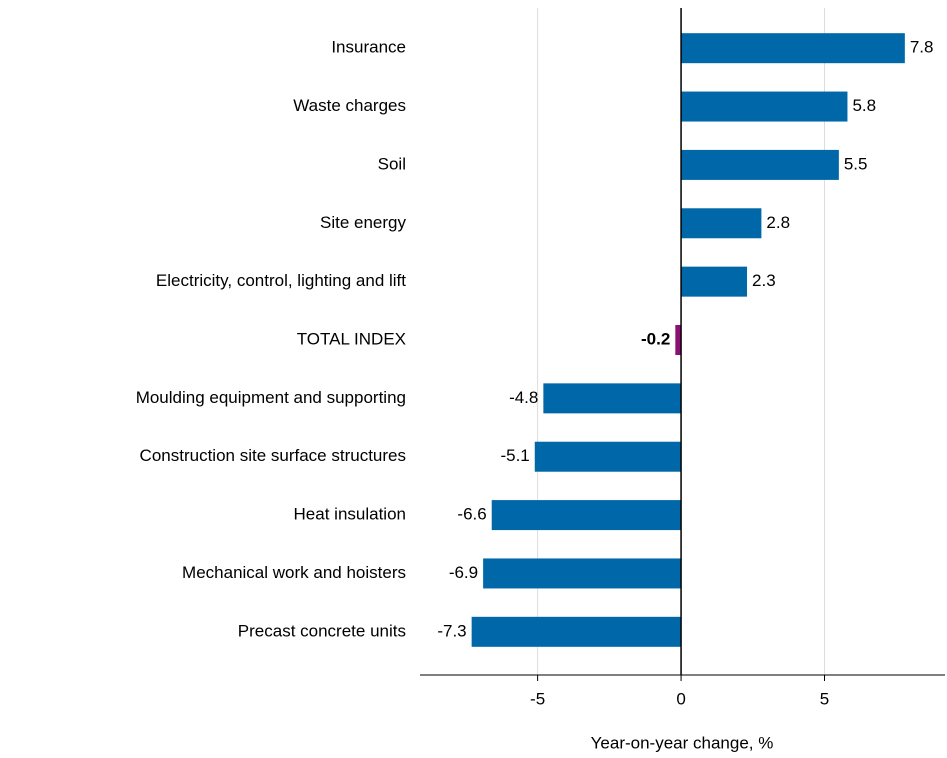 The height and width of the screenshot is (758, 947). I want to click on y-tick-label: Moulding equipment and supporting, so click(271, 397).